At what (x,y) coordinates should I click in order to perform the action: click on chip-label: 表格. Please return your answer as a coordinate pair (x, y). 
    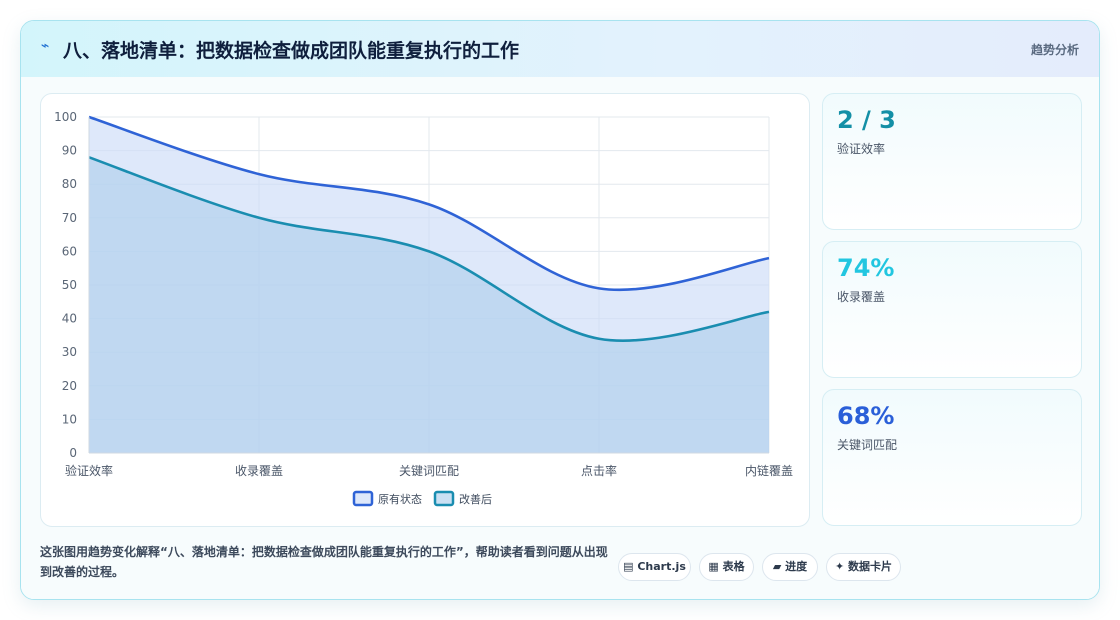
    Looking at the image, I should click on (733, 566).